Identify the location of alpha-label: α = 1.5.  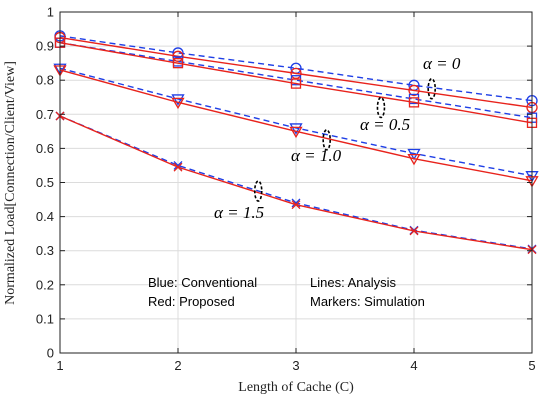
(239, 212).